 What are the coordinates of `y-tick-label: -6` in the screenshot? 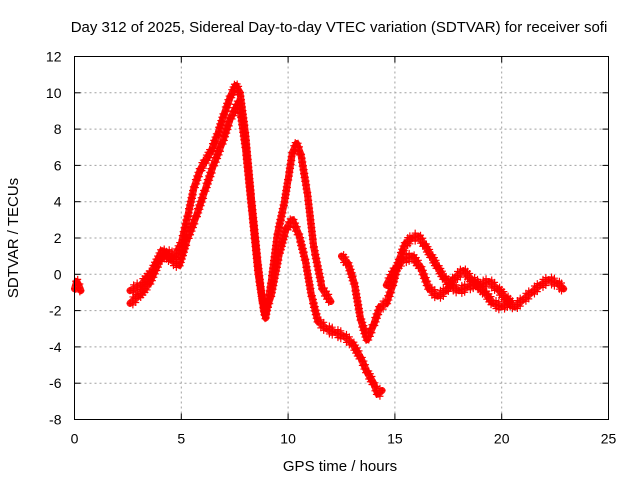 It's located at (55, 383).